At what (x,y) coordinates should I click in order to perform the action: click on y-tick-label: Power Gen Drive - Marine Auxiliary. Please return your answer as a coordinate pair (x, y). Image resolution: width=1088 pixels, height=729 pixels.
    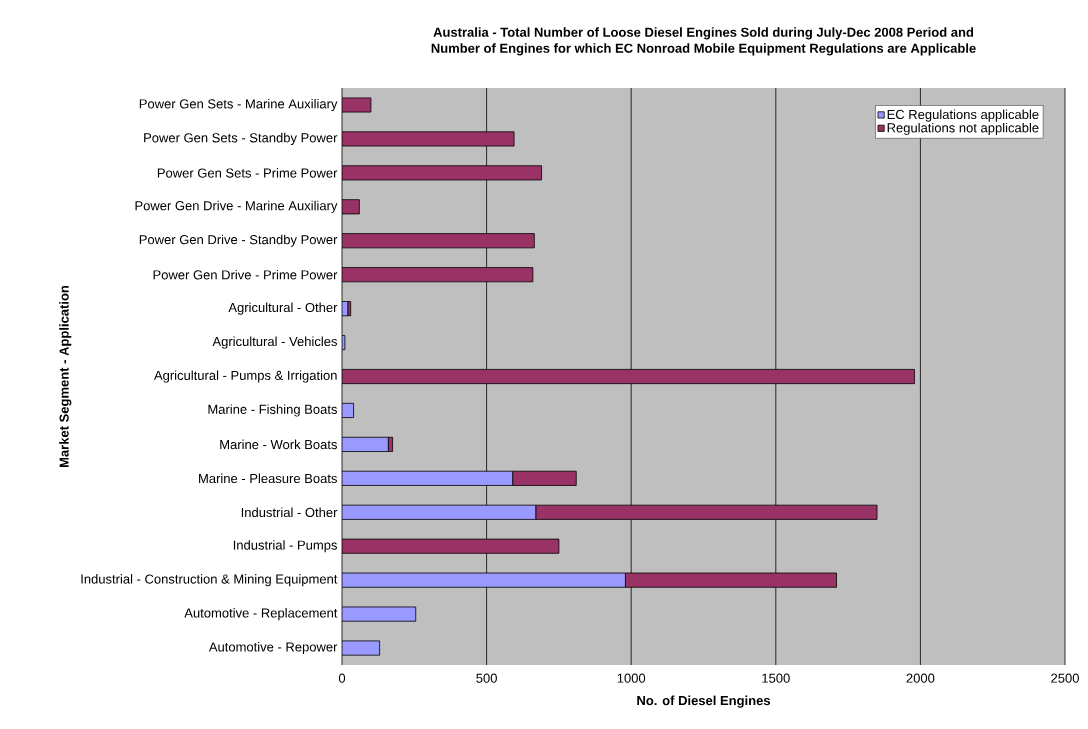
    Looking at the image, I should click on (236, 206).